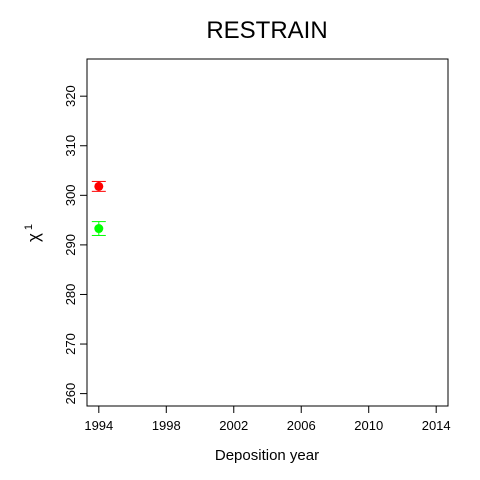 This screenshot has height=480, width=480. Describe the element at coordinates (166, 425) in the screenshot. I see `x-tick-label: 1998` at that location.